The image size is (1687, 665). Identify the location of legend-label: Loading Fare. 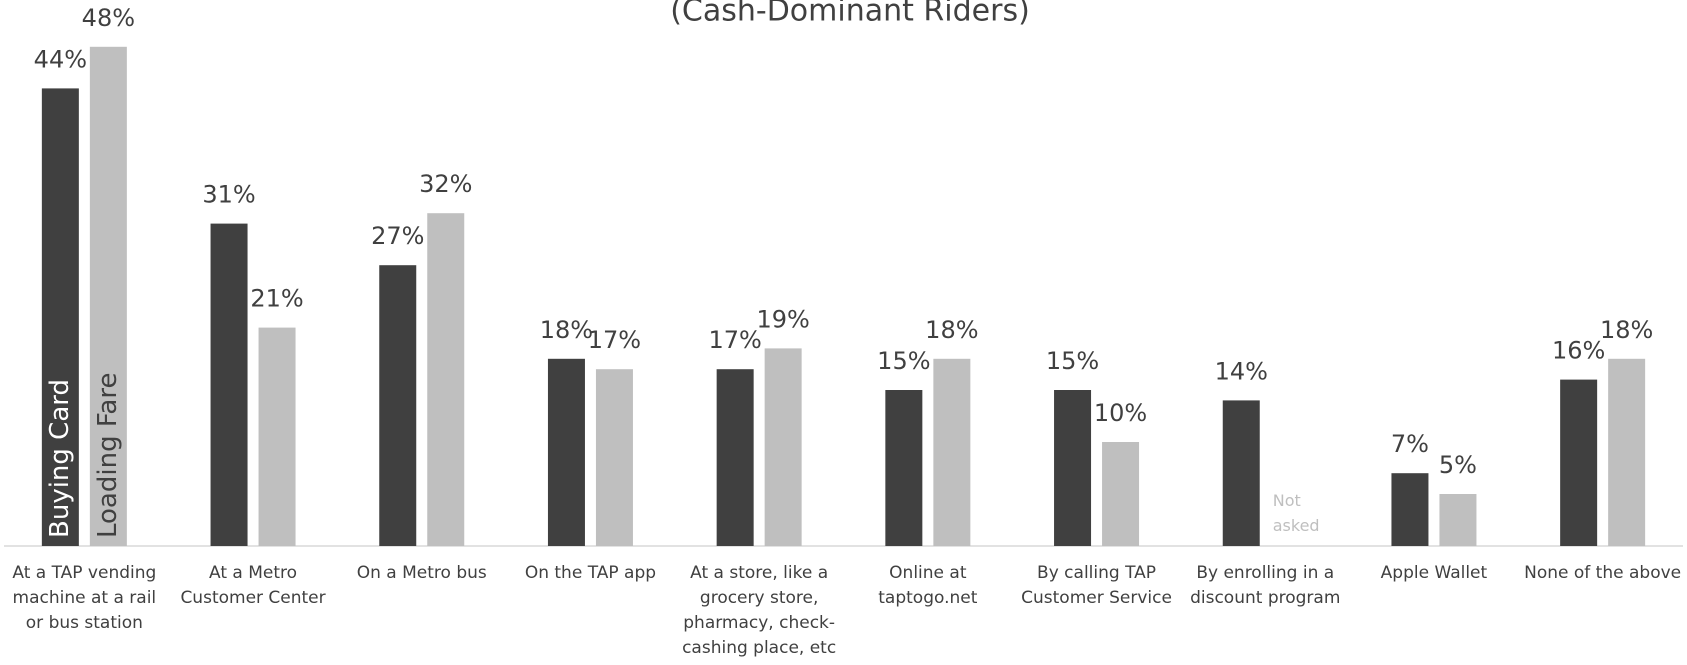
(108, 455).